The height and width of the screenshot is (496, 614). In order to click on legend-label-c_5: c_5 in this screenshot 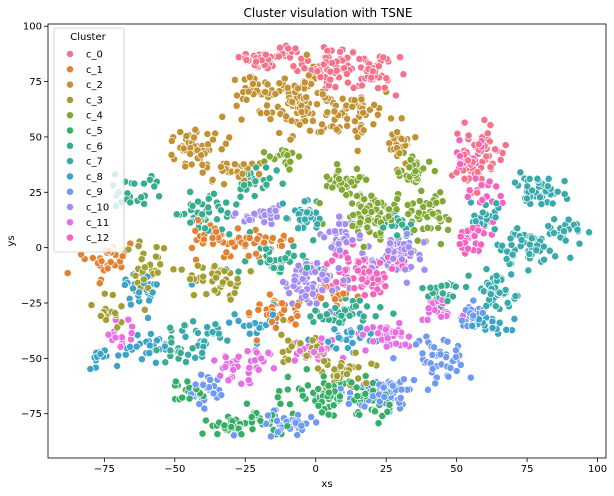, I will do `click(94, 131)`.